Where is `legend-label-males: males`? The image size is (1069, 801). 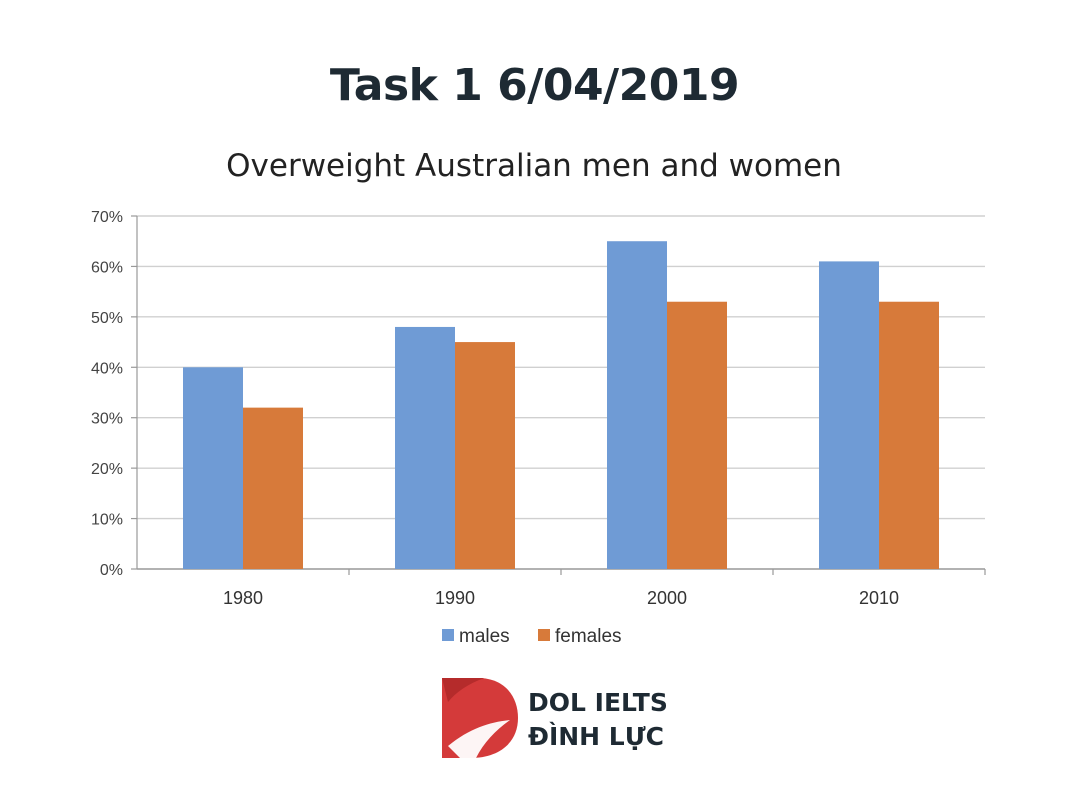 legend-label-males: males is located at coordinates (484, 636).